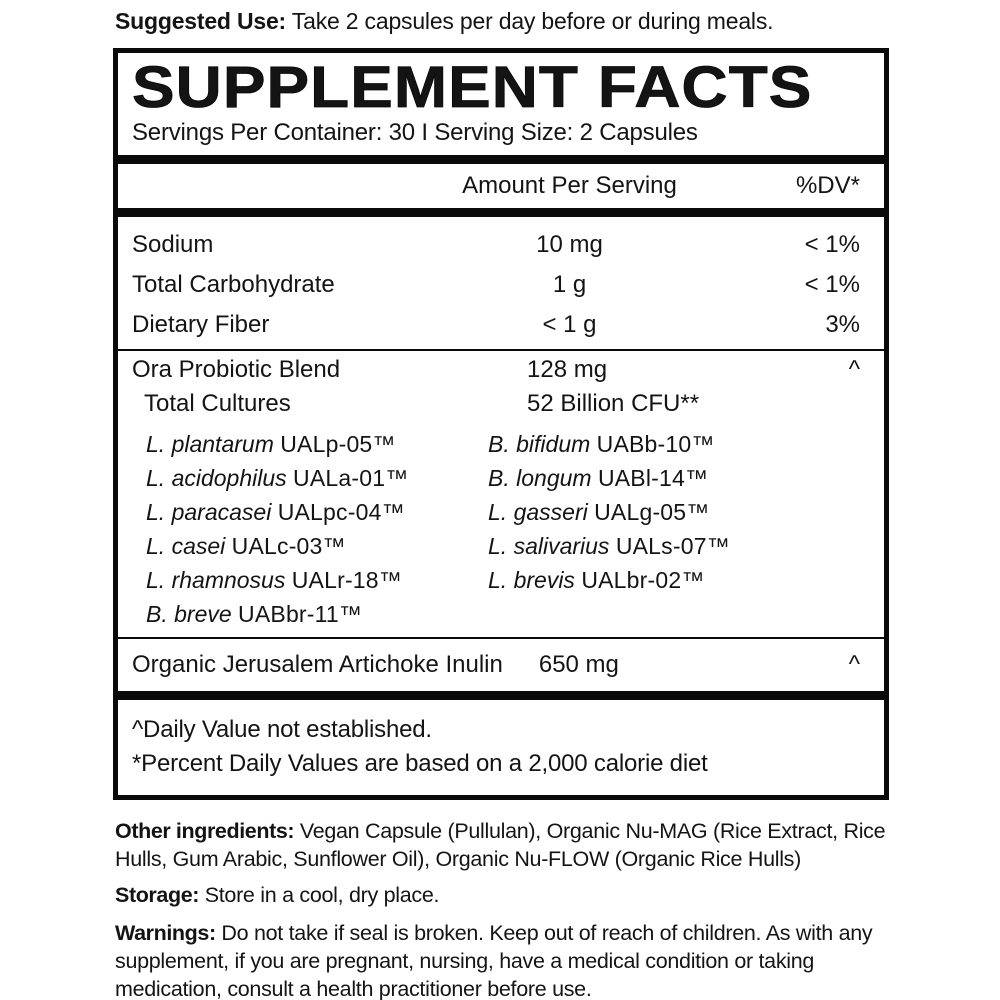 The height and width of the screenshot is (1000, 1000). I want to click on strain-item: L. brevis UALbr-02™, so click(667, 580).